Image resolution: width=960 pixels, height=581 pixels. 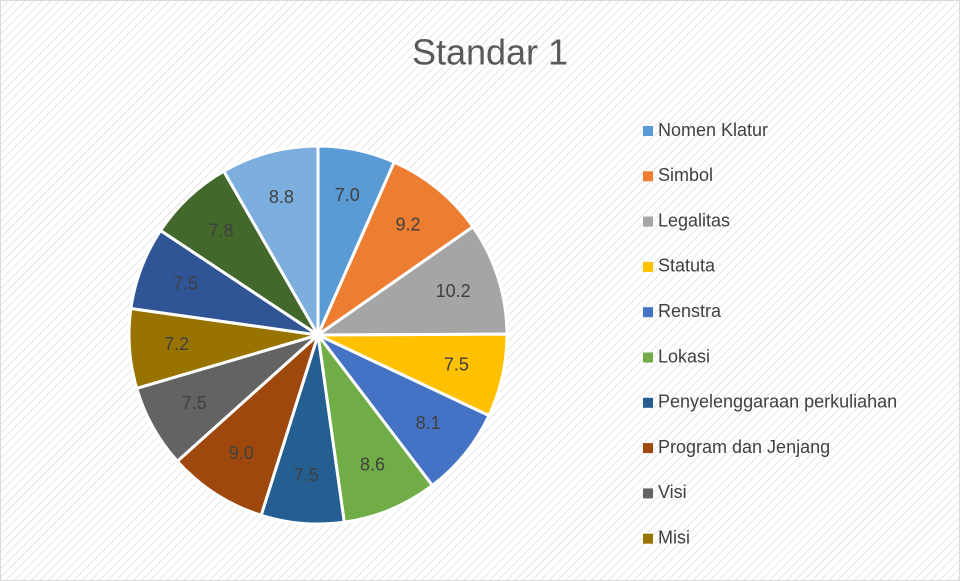 I want to click on legend-label: Renstra, so click(x=690, y=311).